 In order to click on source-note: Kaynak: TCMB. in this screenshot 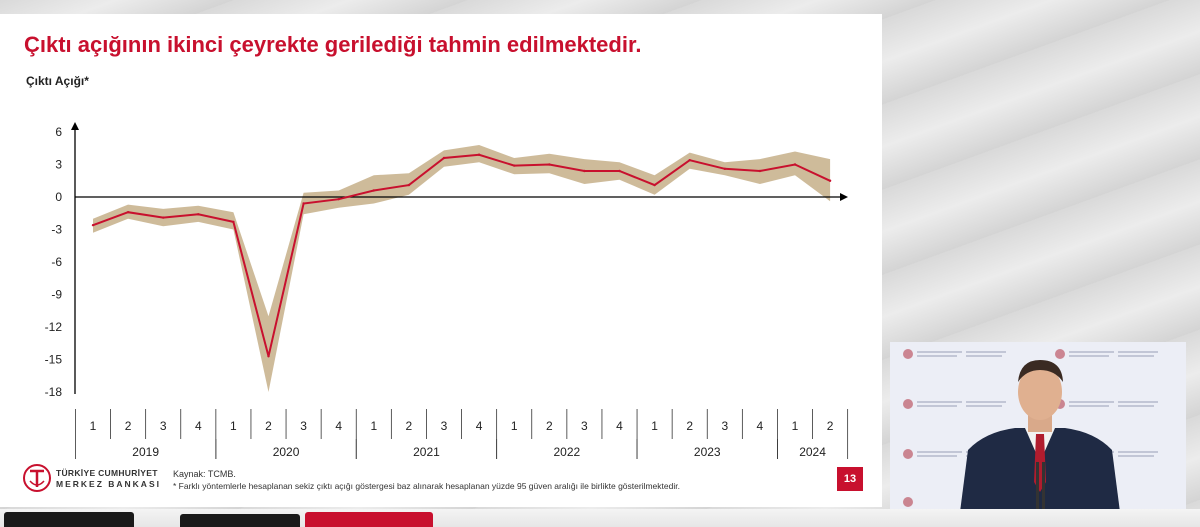, I will do `click(204, 474)`.